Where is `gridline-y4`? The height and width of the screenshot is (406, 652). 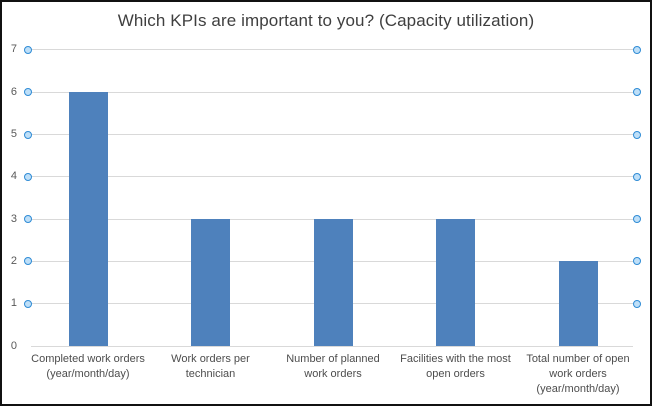
gridline-y4 is located at coordinates (332, 177).